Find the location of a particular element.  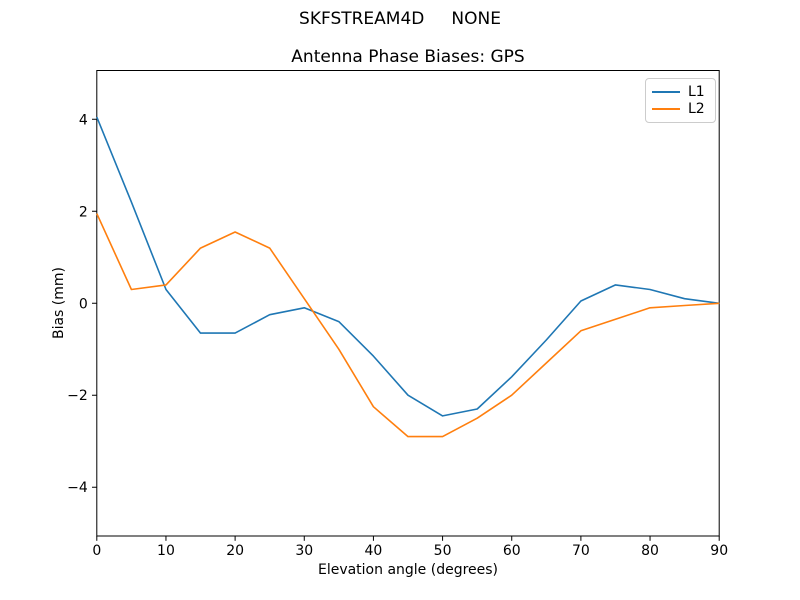

legend-item-l1: L1 is located at coordinates (683, 92).